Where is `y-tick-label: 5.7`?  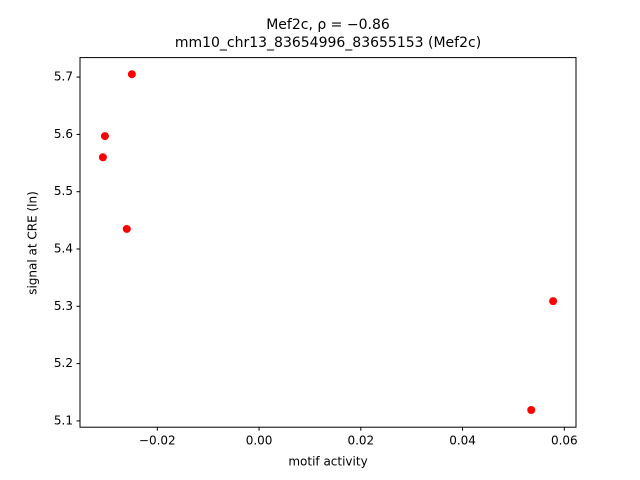
y-tick-label: 5.7 is located at coordinates (63, 77).